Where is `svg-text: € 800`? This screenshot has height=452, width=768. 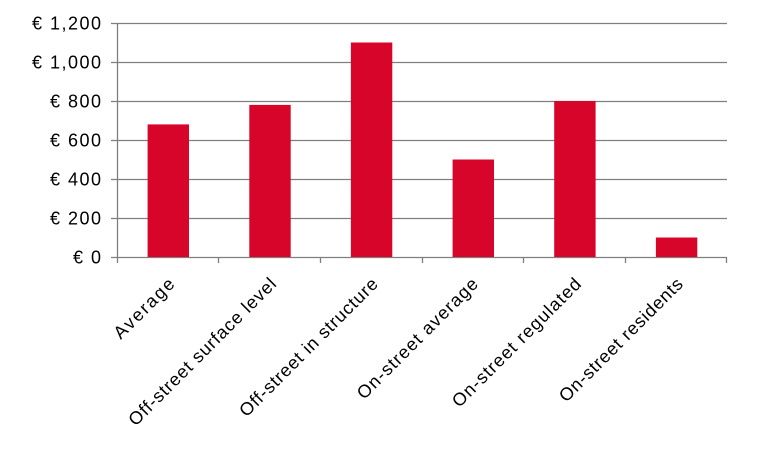 svg-text: € 800 is located at coordinates (76, 102).